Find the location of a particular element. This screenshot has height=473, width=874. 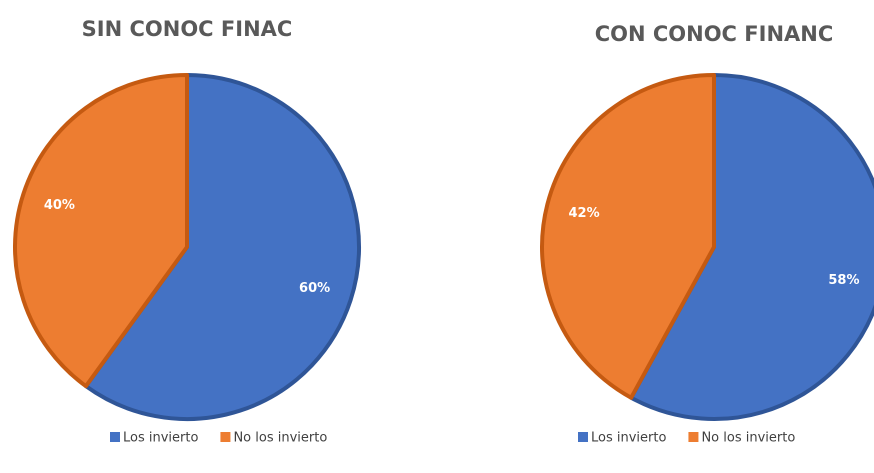

value-label: 58% is located at coordinates (843, 280).